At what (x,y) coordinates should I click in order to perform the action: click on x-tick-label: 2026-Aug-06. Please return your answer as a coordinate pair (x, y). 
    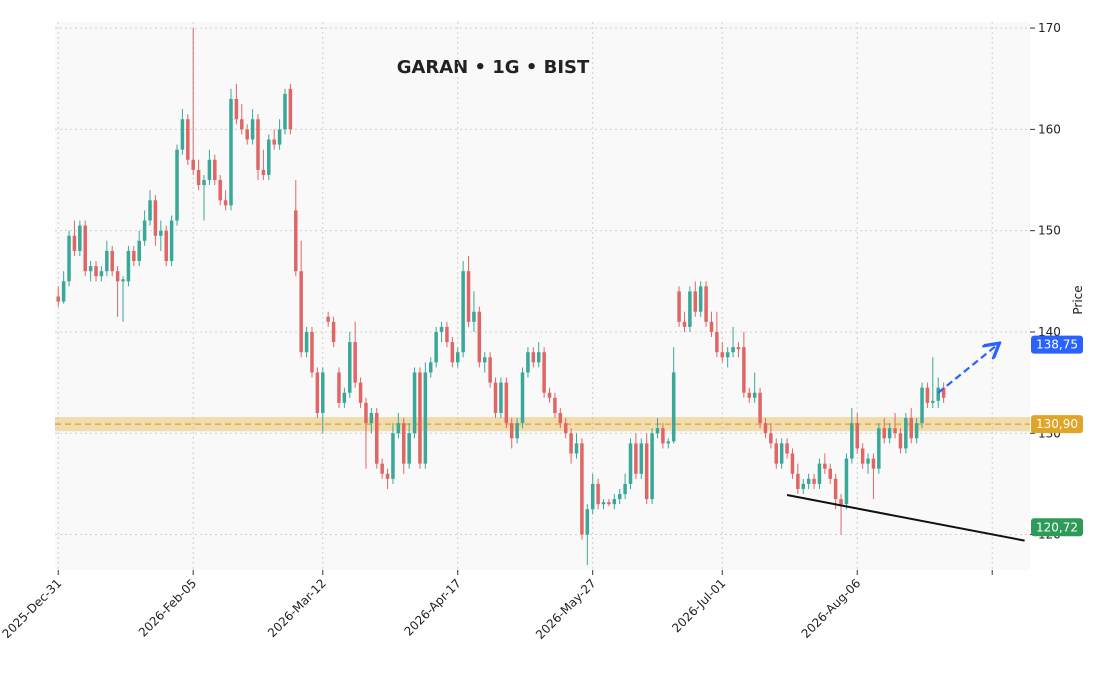
    Looking at the image, I should click on (831, 608).